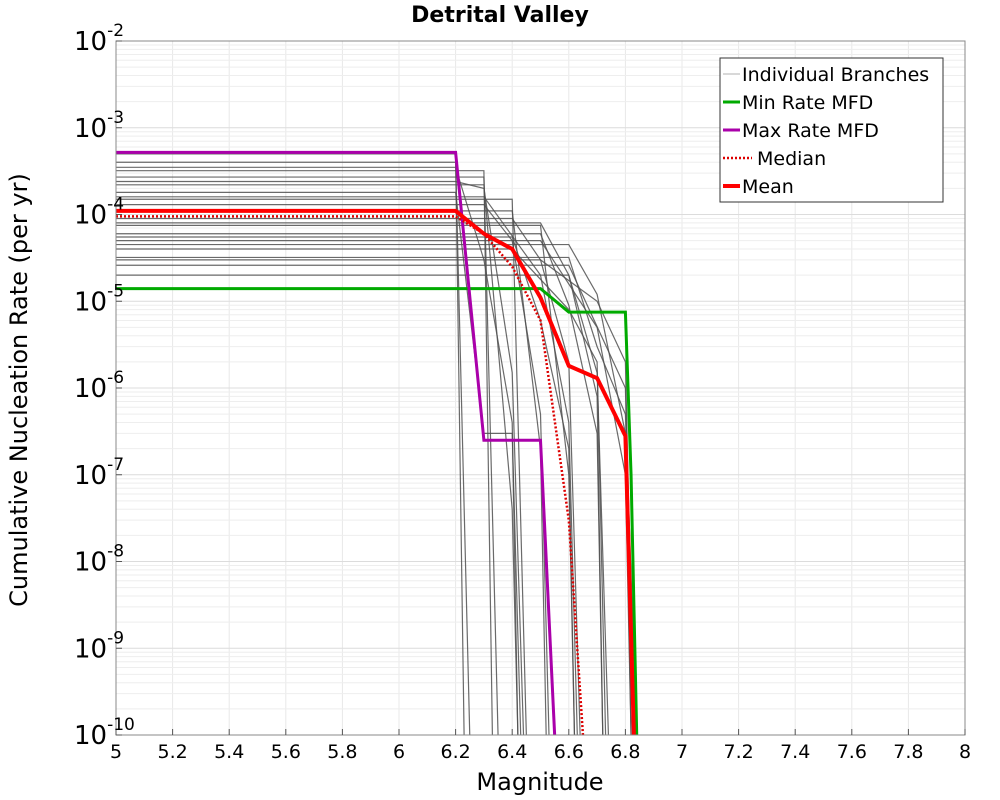 This screenshot has width=1000, height=800. What do you see at coordinates (99, 213) in the screenshot?
I see `y-tick-label: 10⁻⁴` at bounding box center [99, 213].